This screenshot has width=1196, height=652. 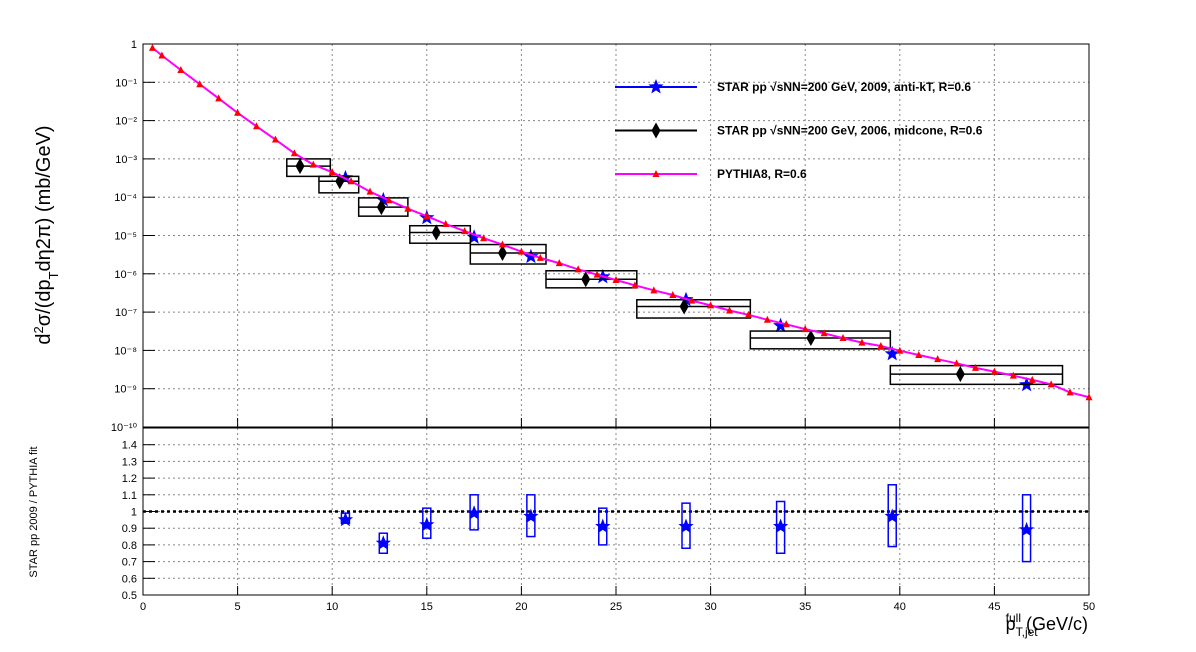 I want to click on x-tick-label: 20, so click(x=521, y=607).